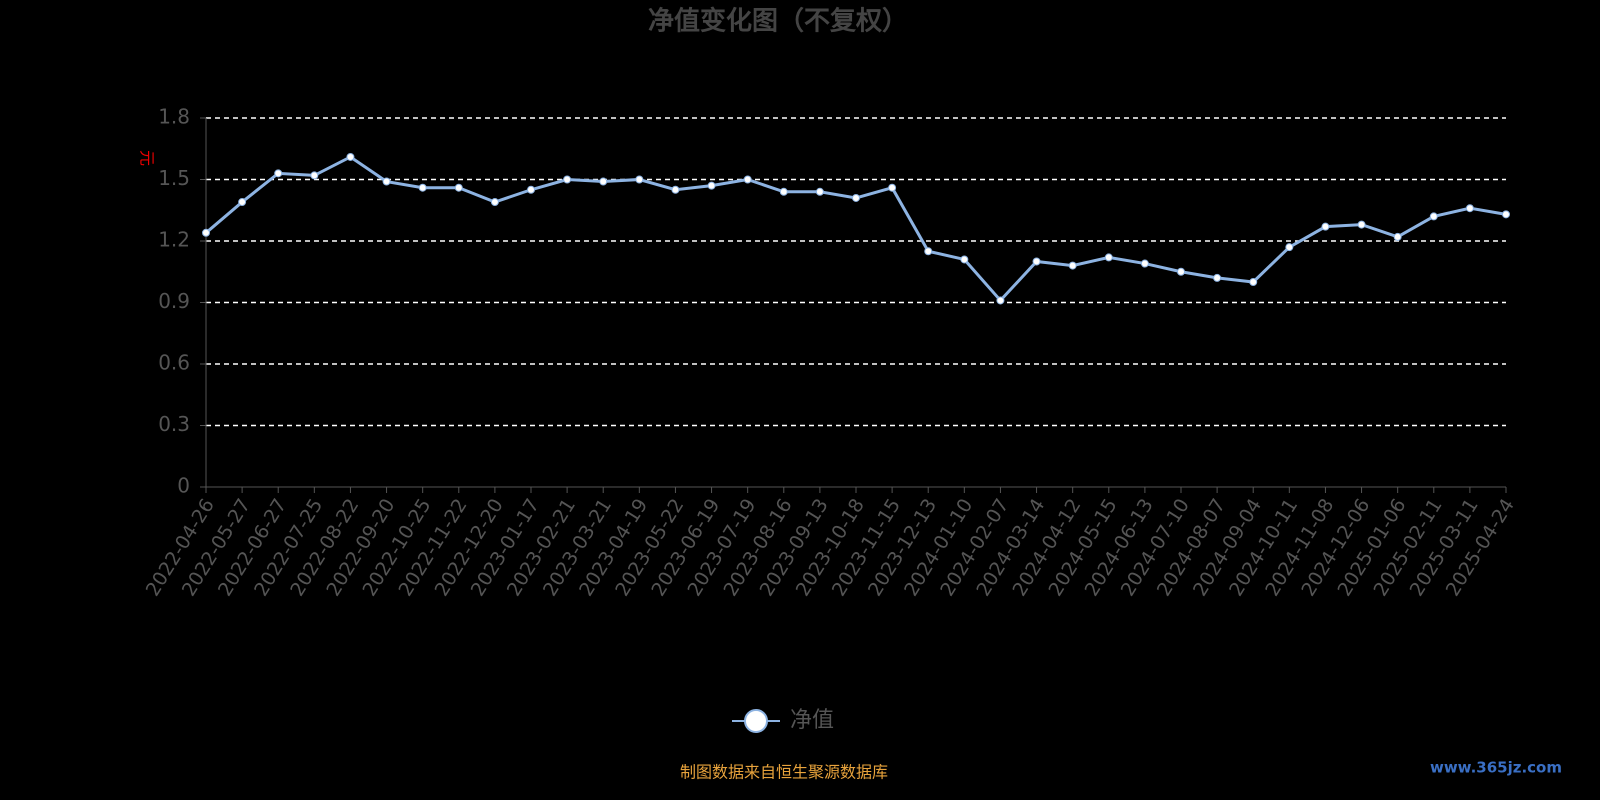 The width and height of the screenshot is (1600, 800). What do you see at coordinates (174, 117) in the screenshot?
I see `y-tick-label: 1.8` at bounding box center [174, 117].